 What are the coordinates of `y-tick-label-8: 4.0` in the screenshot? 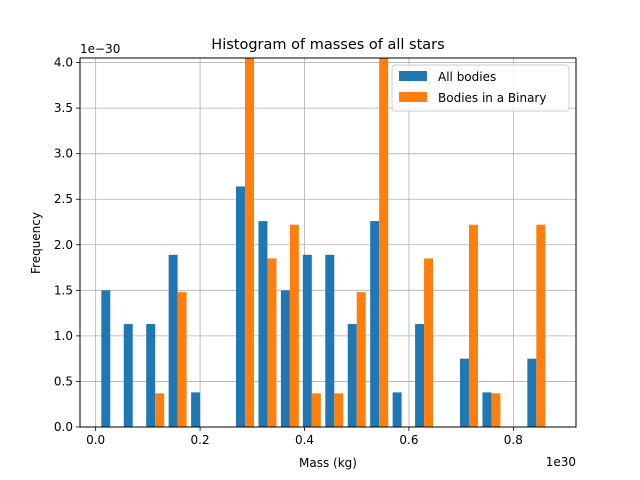 It's located at (63, 63).